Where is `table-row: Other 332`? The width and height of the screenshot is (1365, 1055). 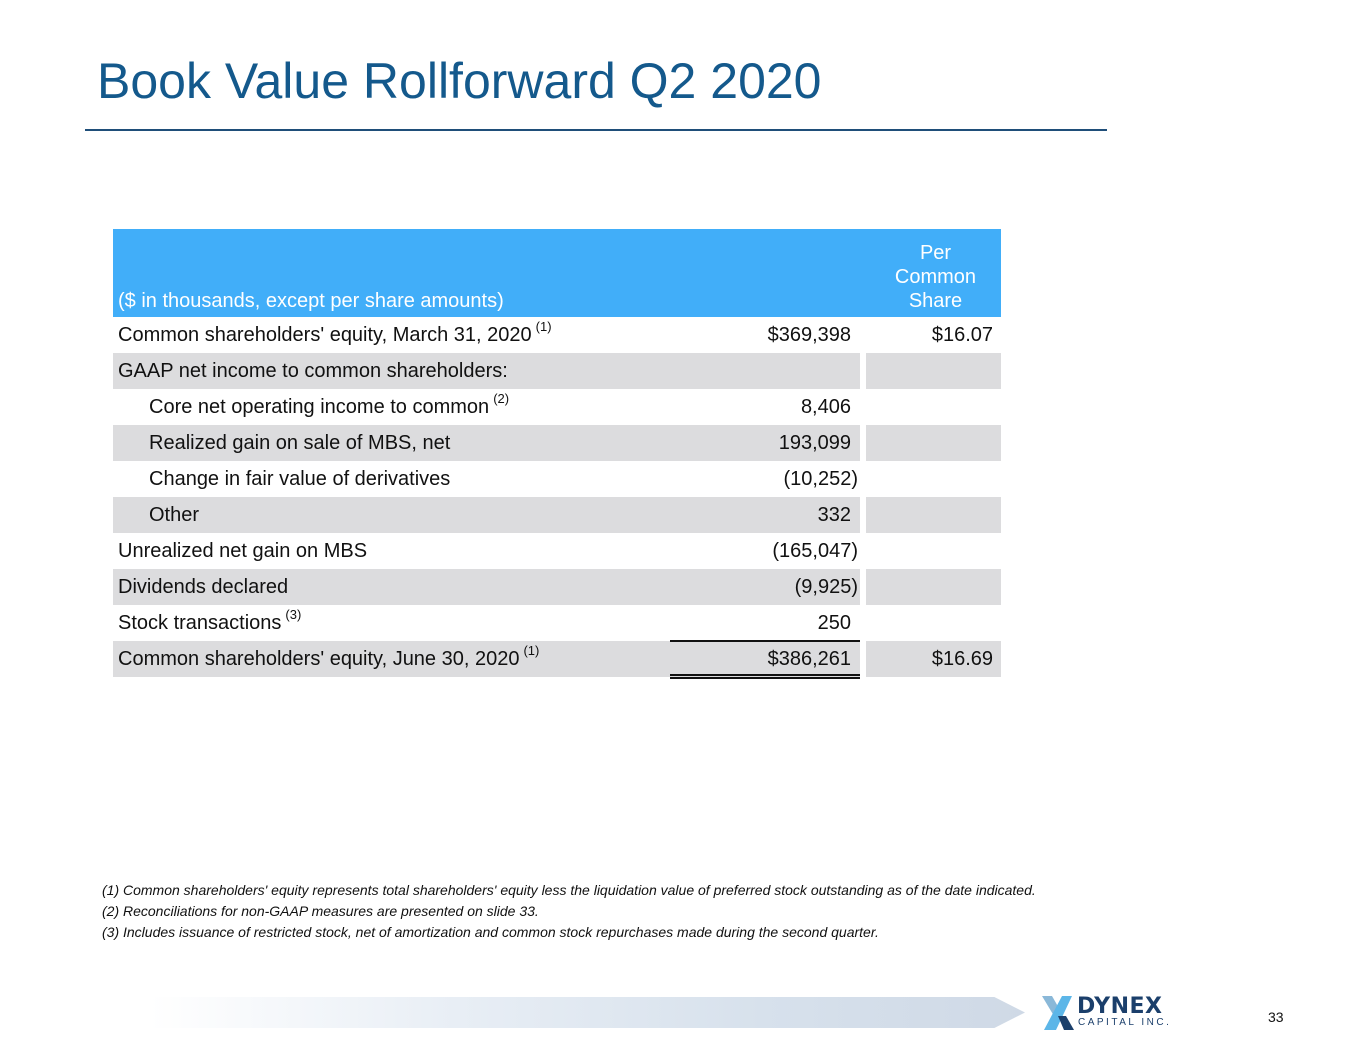
table-row: Other 332 is located at coordinates (557, 515).